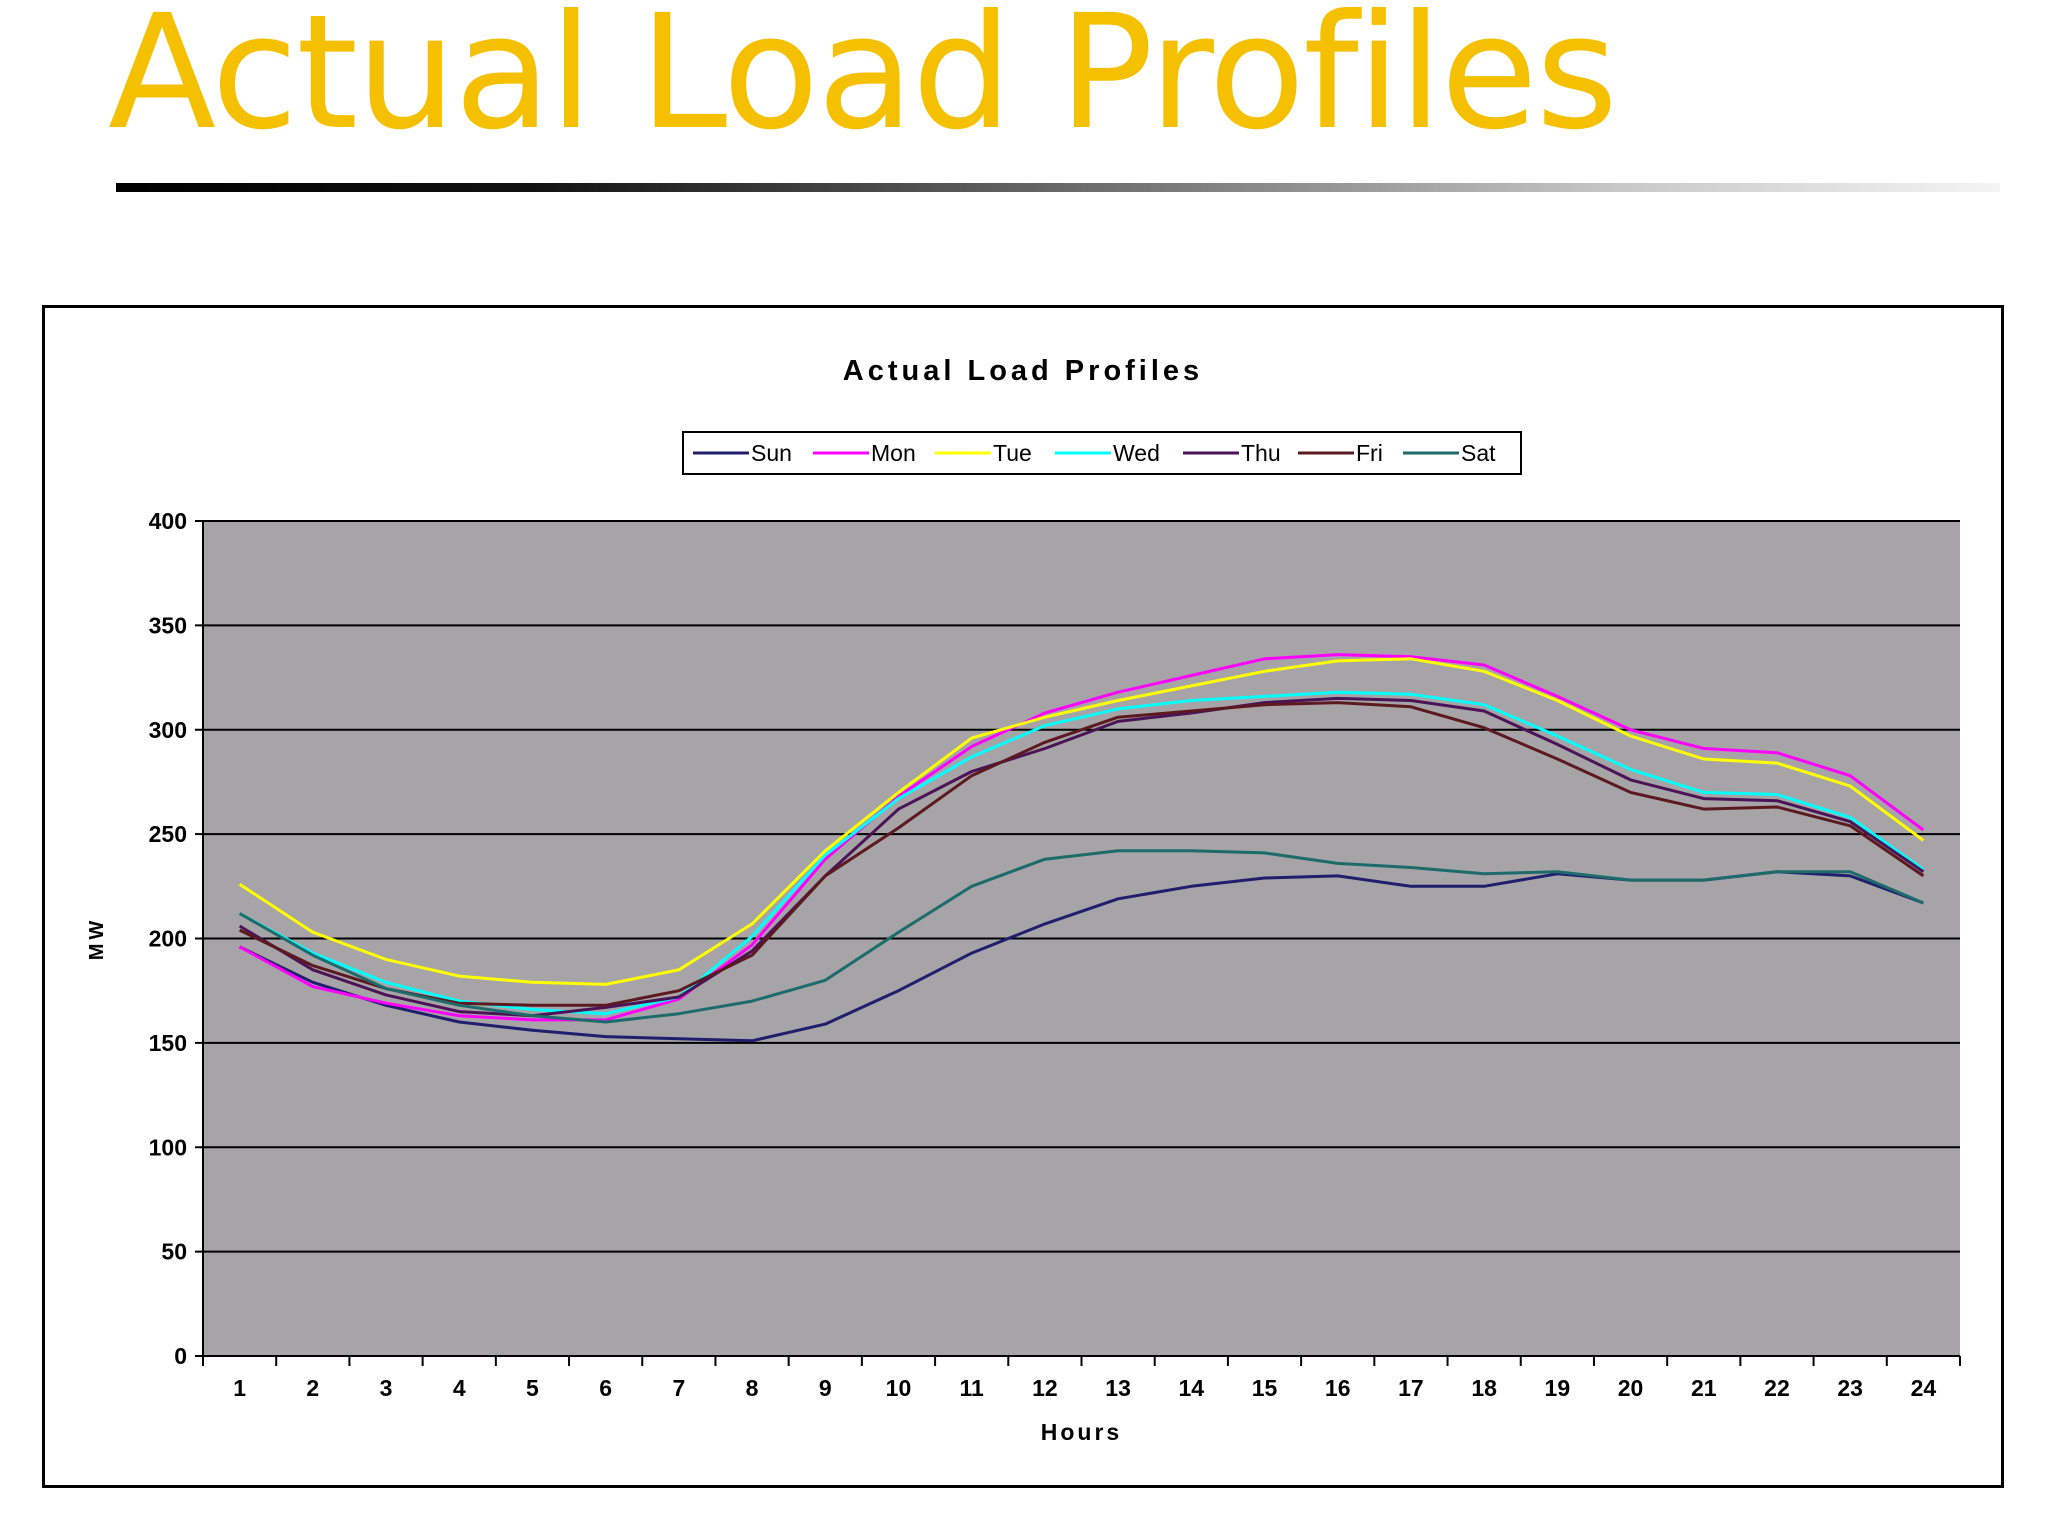 The image size is (2048, 1536). Describe the element at coordinates (459, 1388) in the screenshot. I see `x-tick-label: 4` at that location.